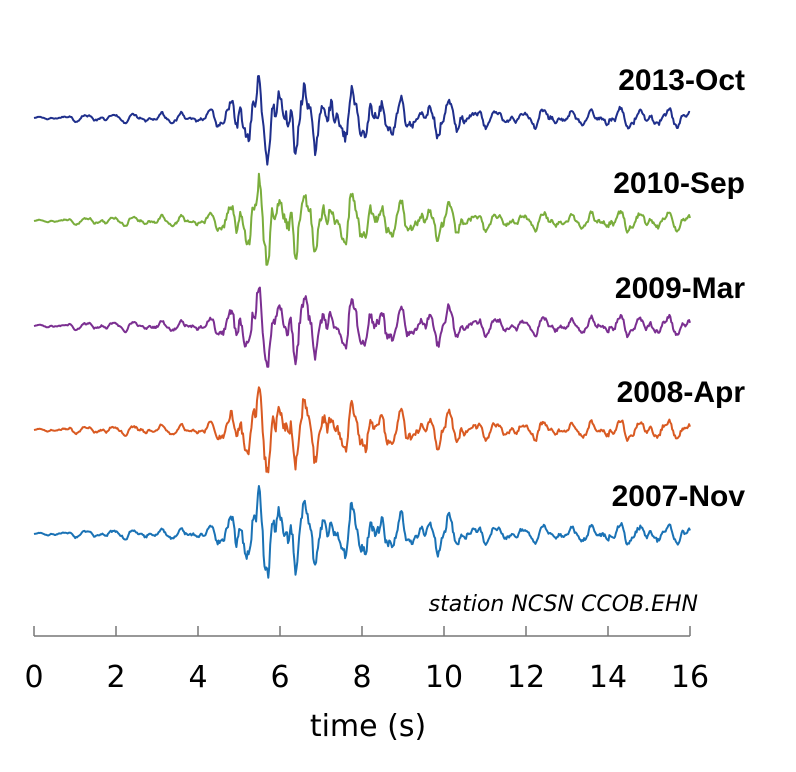 Image resolution: width=796 pixels, height=772 pixels. What do you see at coordinates (563, 604) in the screenshot?
I see `station-annotation: station NCSN CCOB.EHN` at bounding box center [563, 604].